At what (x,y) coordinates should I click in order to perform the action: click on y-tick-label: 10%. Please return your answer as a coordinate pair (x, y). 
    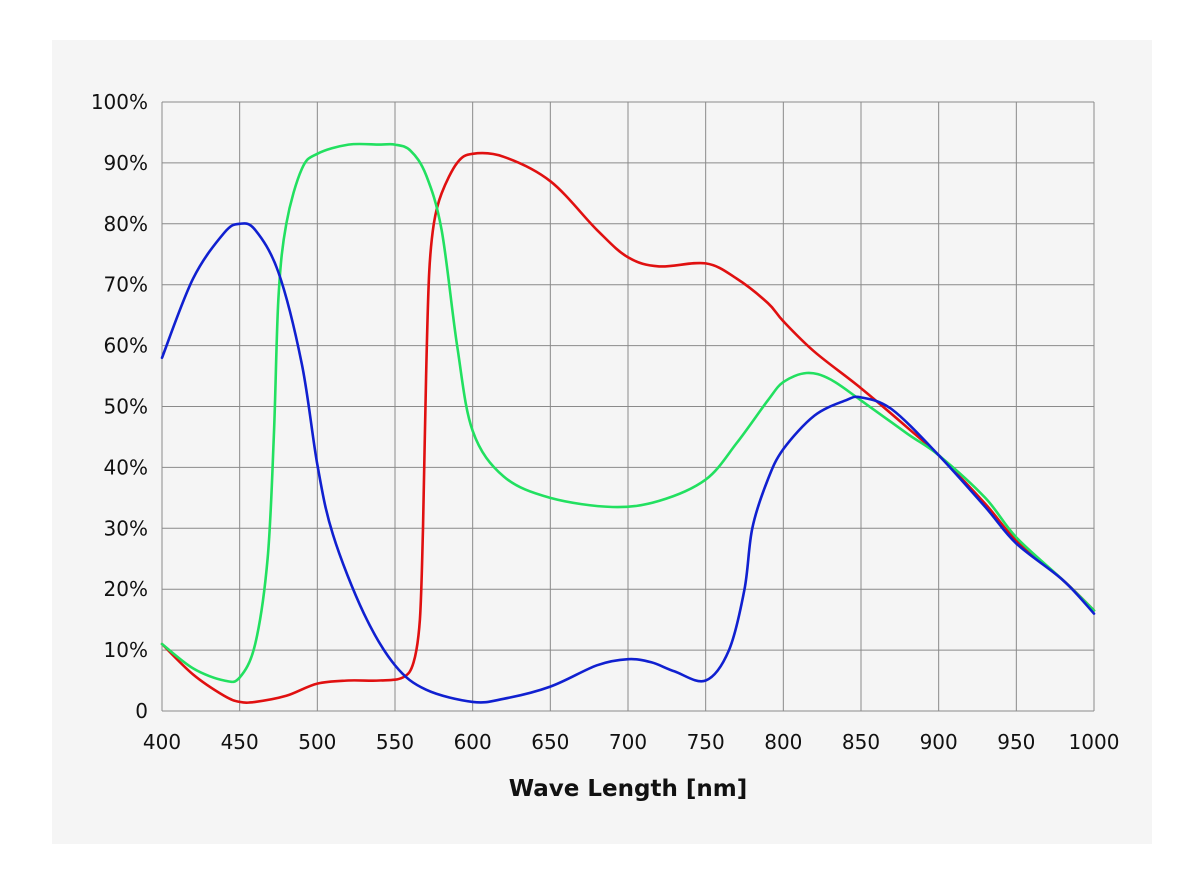
    Looking at the image, I should click on (126, 650).